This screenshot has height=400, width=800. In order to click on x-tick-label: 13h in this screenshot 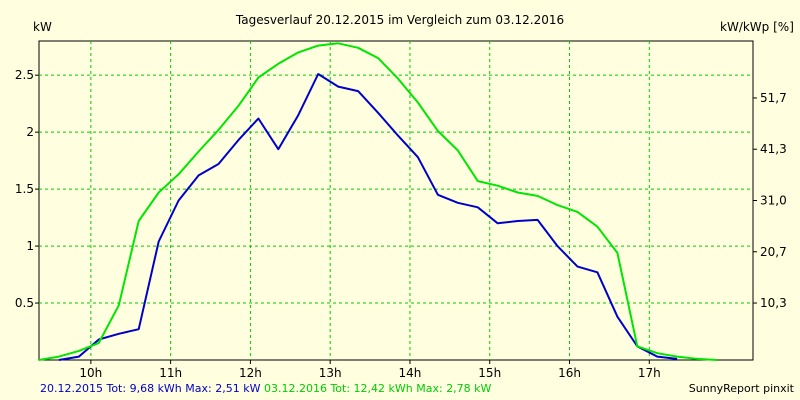, I will do `click(330, 373)`.